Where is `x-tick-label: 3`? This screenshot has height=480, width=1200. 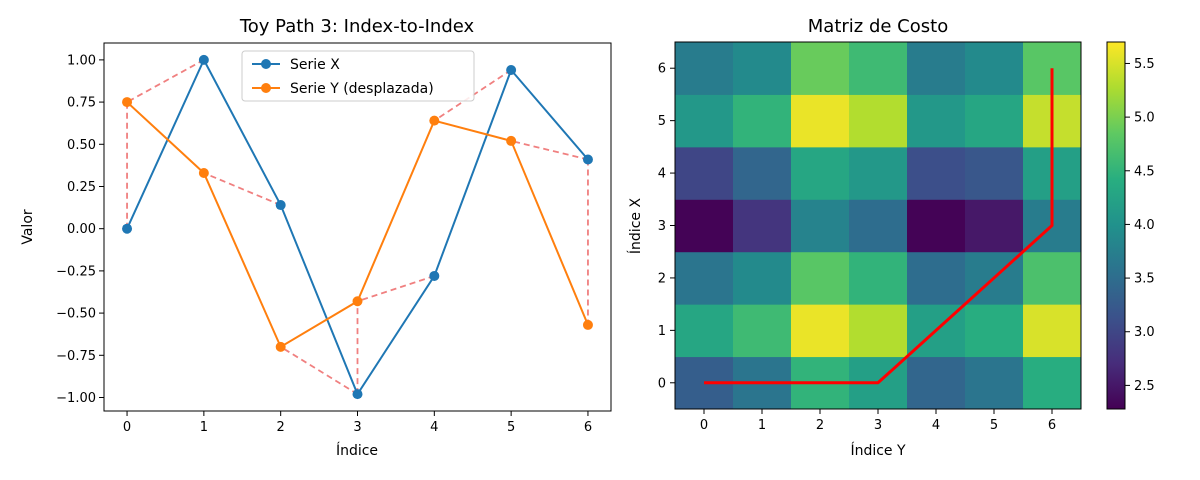
x-tick-label: 3 is located at coordinates (357, 427).